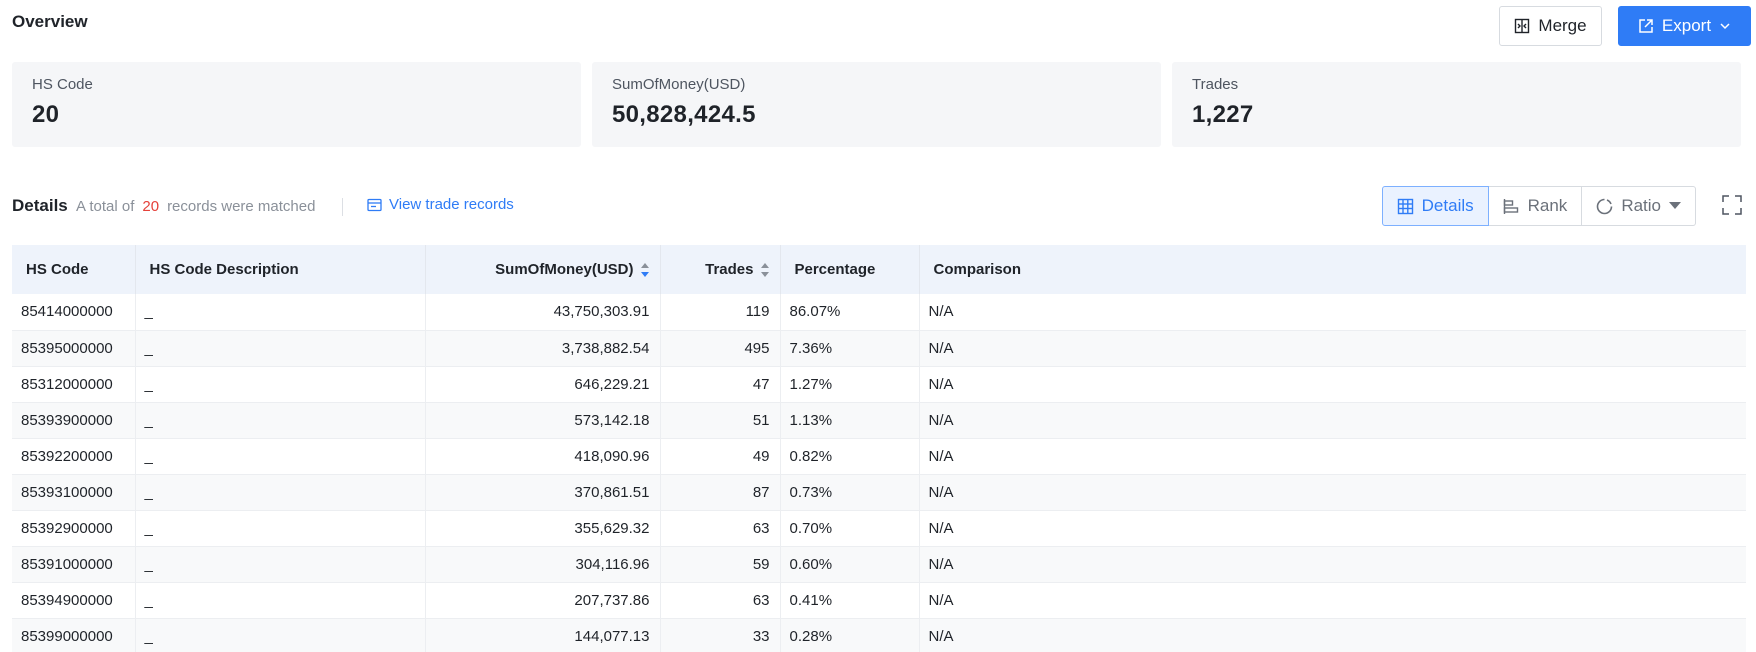 The width and height of the screenshot is (1756, 652). What do you see at coordinates (74, 348) in the screenshot?
I see `cell-hs-code: 85395000000` at bounding box center [74, 348].